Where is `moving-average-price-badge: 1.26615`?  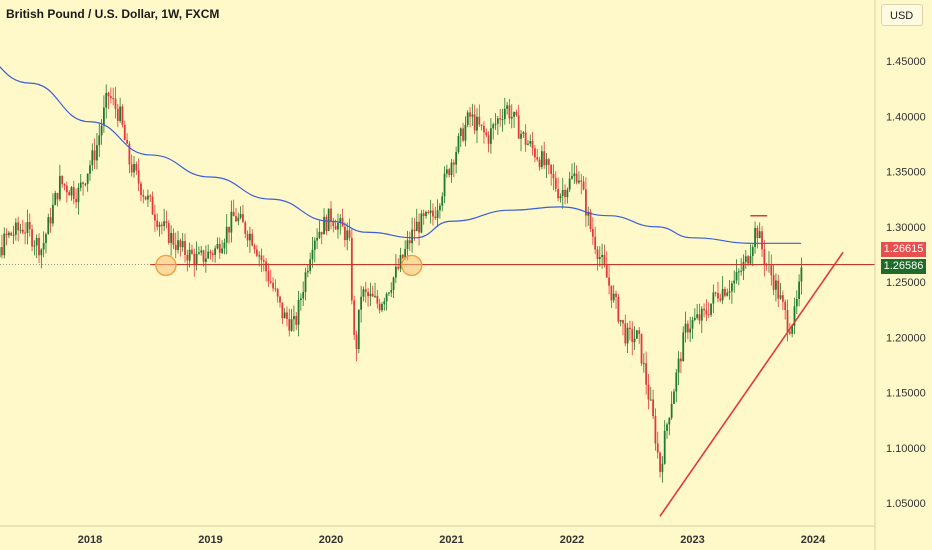 moving-average-price-badge: 1.26615 is located at coordinates (903, 249).